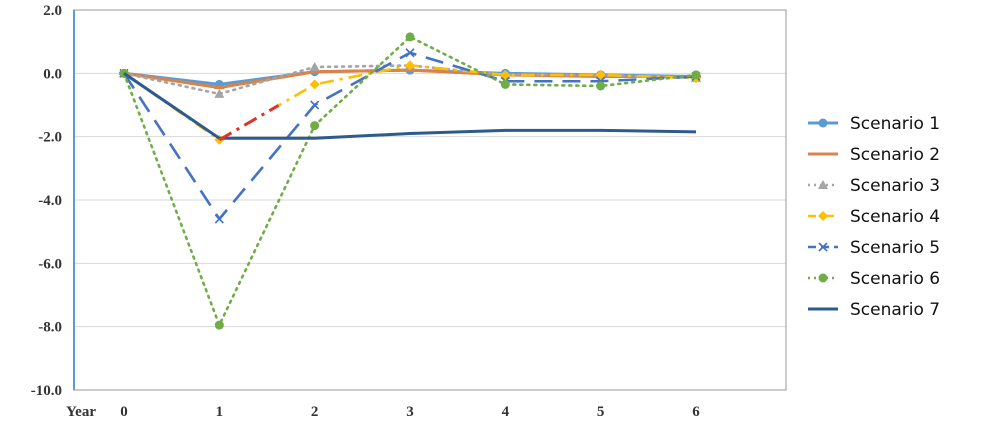 Image resolution: width=1000 pixels, height=445 pixels. What do you see at coordinates (46, 391) in the screenshot?
I see `y-tick-label: -10.0` at bounding box center [46, 391].